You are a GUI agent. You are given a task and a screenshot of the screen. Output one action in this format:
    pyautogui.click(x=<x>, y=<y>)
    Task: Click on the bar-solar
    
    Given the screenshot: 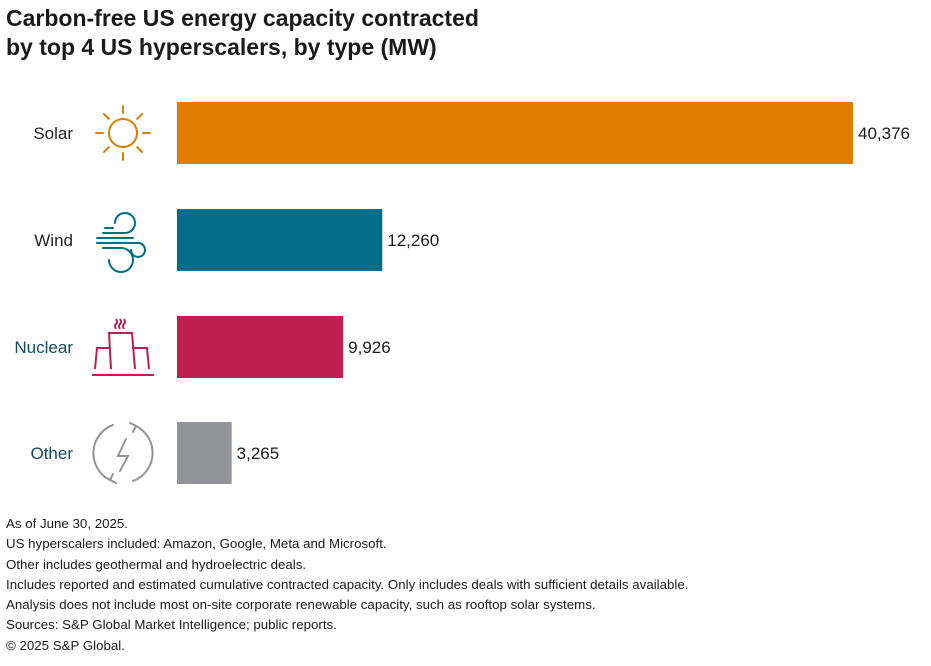 What is the action you would take?
    pyautogui.click(x=515, y=133)
    